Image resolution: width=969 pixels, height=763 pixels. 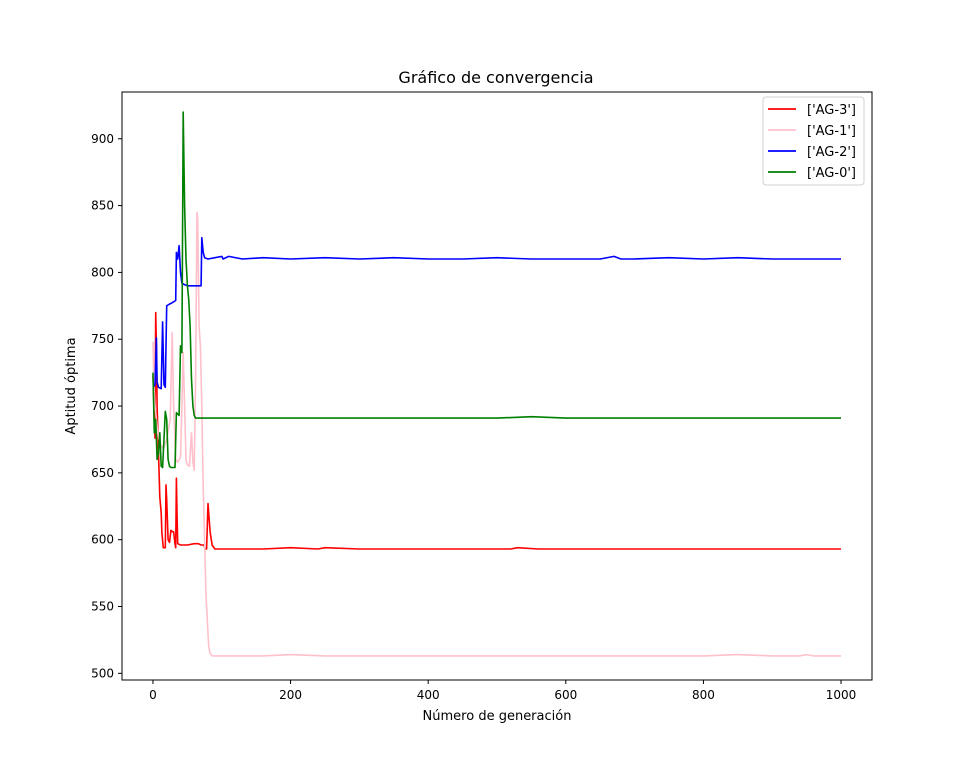 What do you see at coordinates (102, 473) in the screenshot?
I see `y-tick-label: 650` at bounding box center [102, 473].